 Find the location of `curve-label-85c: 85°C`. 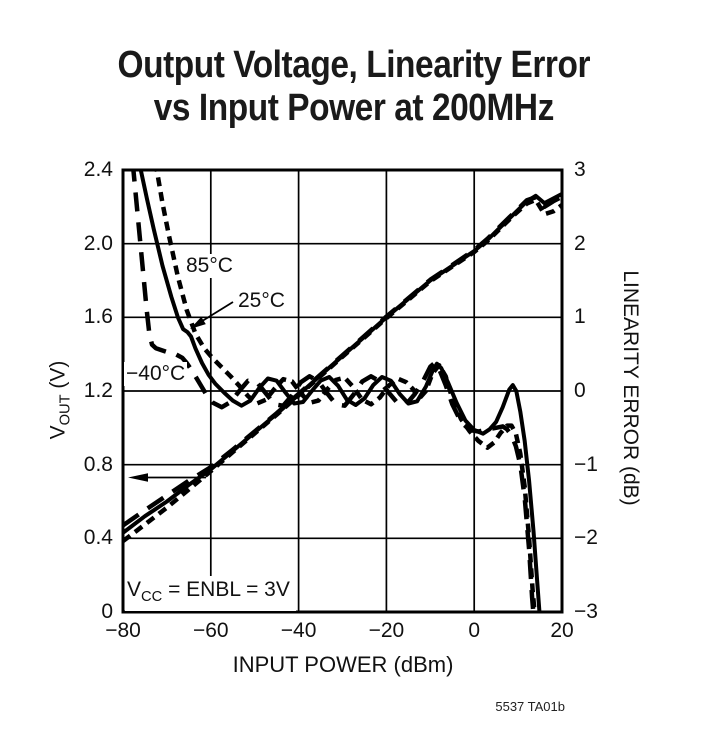

curve-label-85c: 85°C is located at coordinates (209, 266).